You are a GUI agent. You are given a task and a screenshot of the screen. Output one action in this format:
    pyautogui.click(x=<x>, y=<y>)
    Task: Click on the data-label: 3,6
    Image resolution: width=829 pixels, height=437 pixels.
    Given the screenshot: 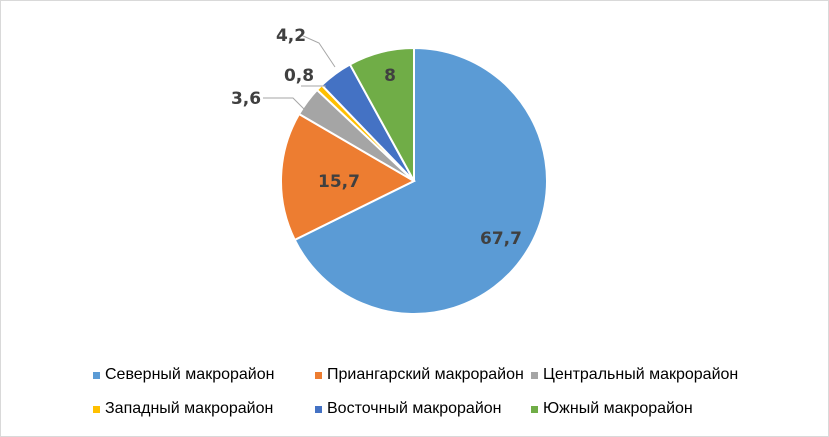 What is the action you would take?
    pyautogui.click(x=246, y=99)
    